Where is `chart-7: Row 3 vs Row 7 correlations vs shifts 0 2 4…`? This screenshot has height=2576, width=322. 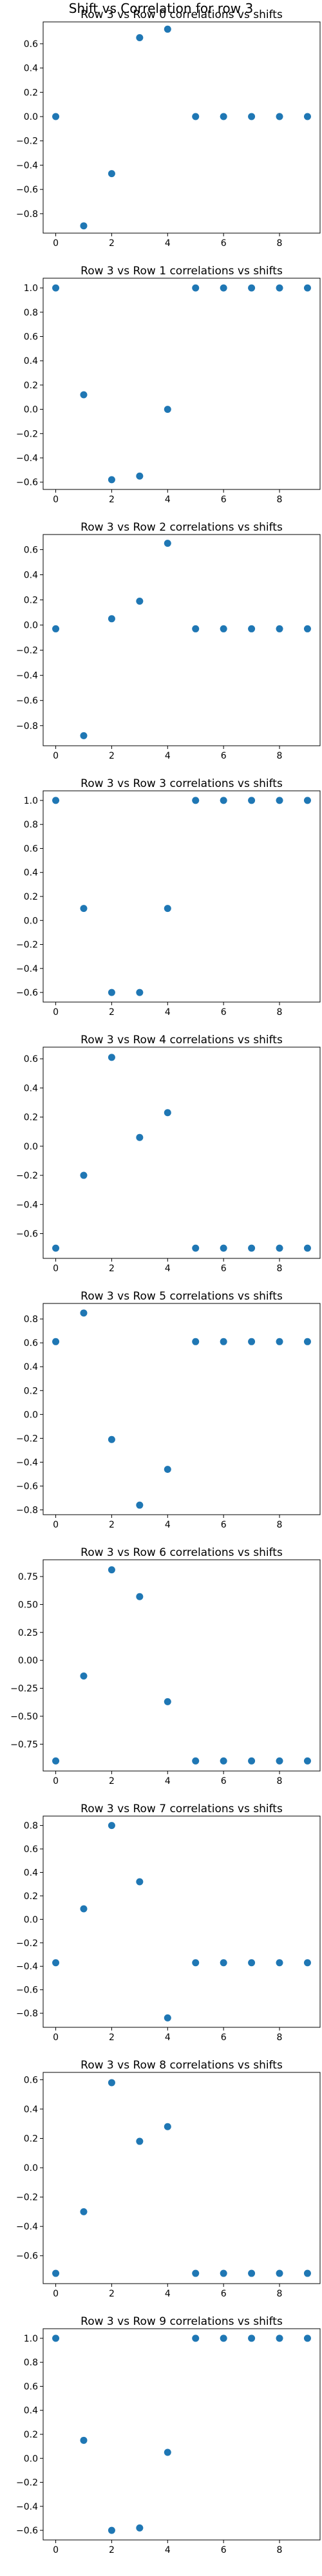 chart-7: Row 3 vs Row 7 correlations vs shifts 0 2 4… is located at coordinates (168, 1923).